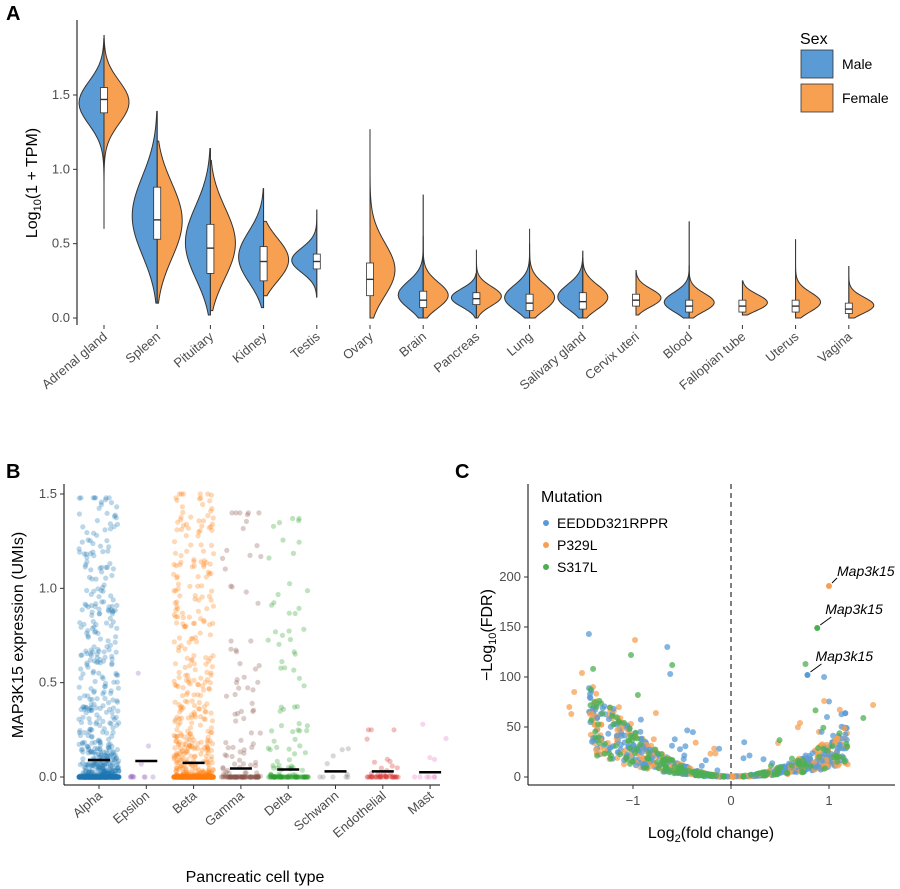 The height and width of the screenshot is (889, 900). I want to click on x-tick-label: 0, so click(730, 800).